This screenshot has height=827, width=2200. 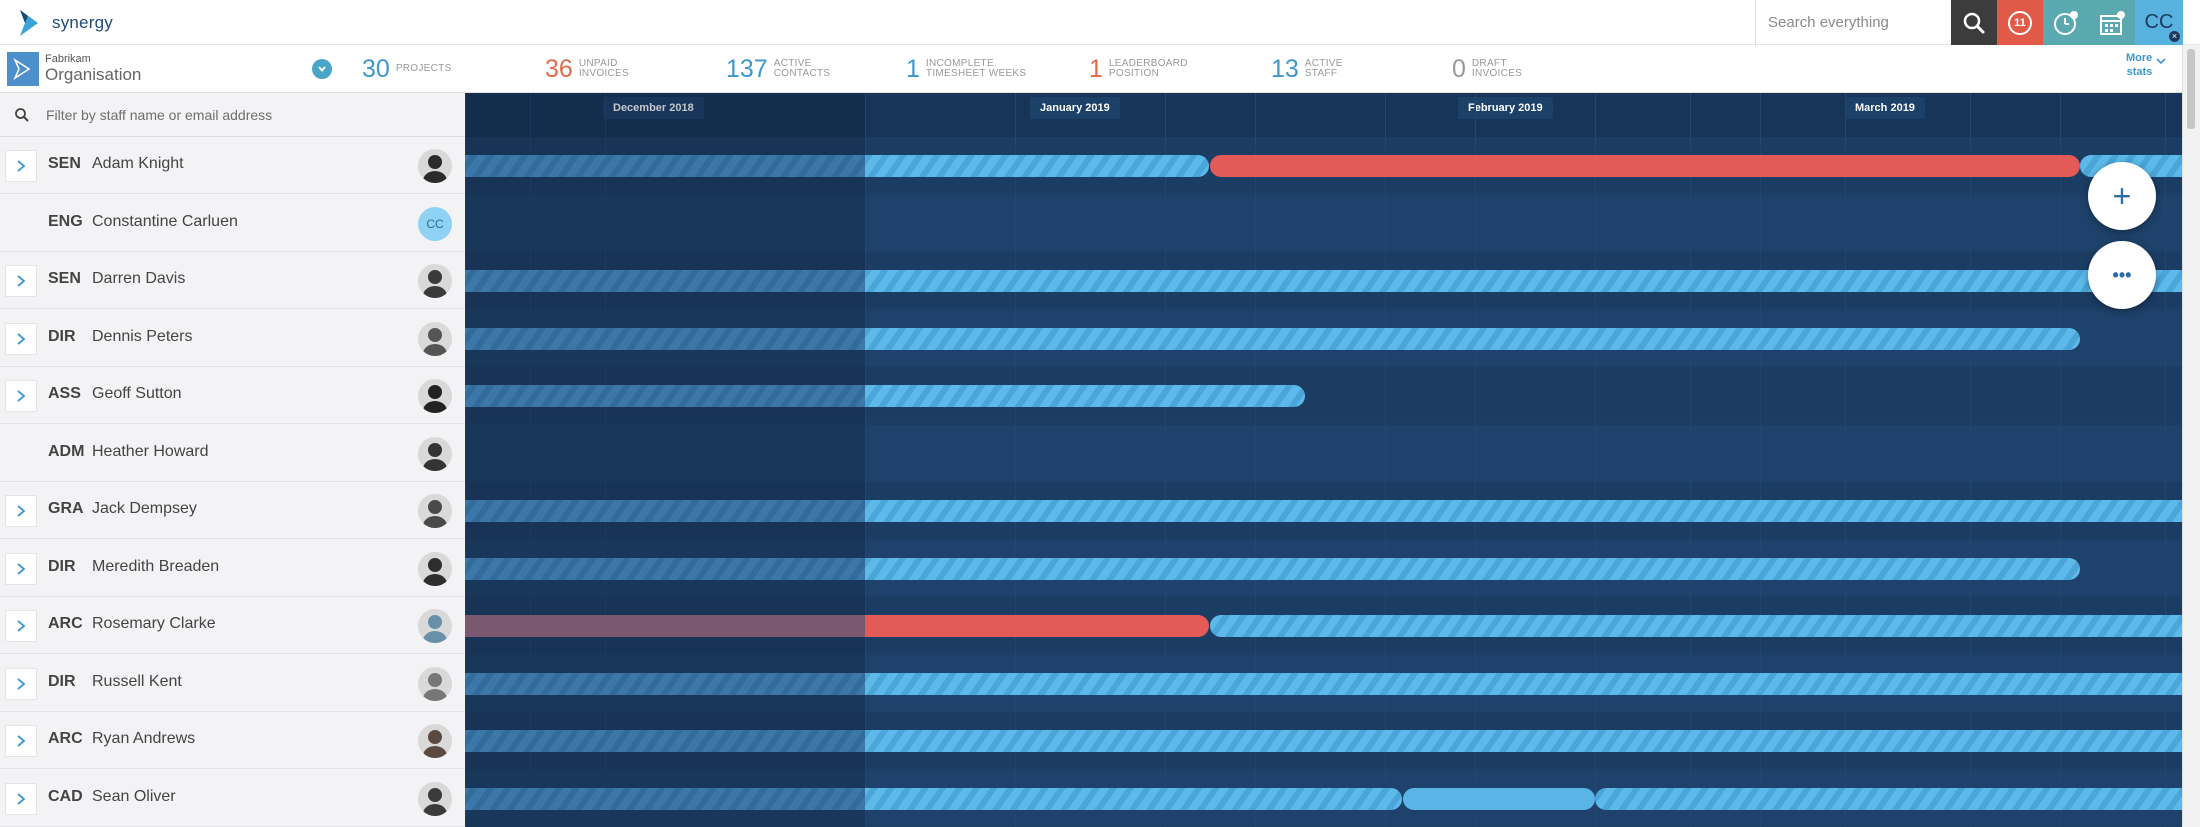 I want to click on staff-row: ADM Heather Howard, so click(x=232, y=453).